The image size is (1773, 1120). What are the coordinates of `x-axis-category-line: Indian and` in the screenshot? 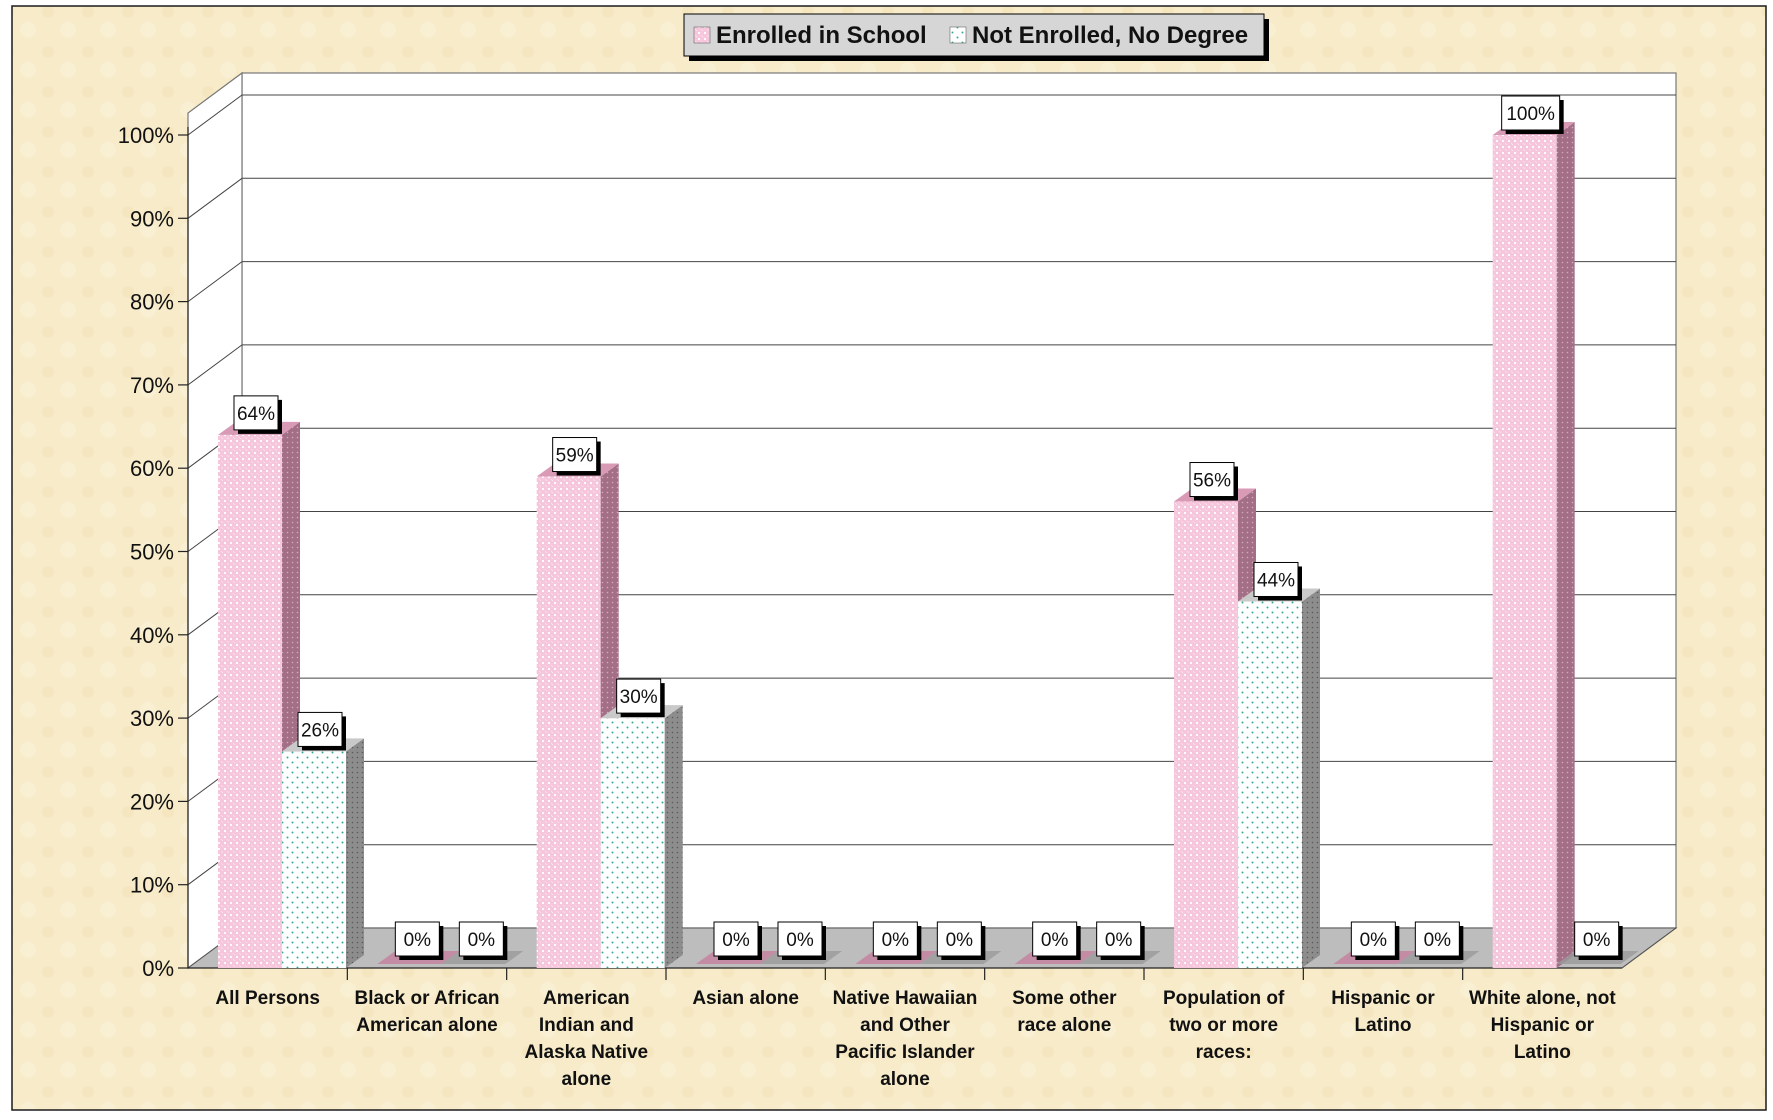 It's located at (586, 1025).